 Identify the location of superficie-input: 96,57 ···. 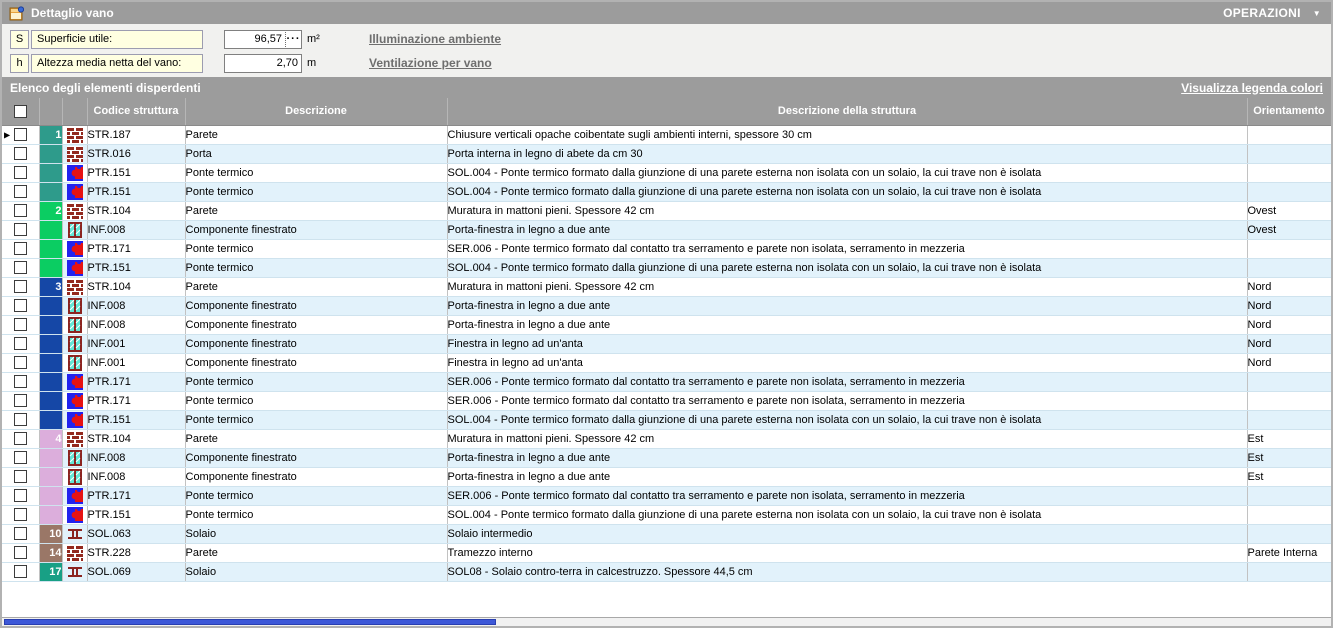
(263, 39).